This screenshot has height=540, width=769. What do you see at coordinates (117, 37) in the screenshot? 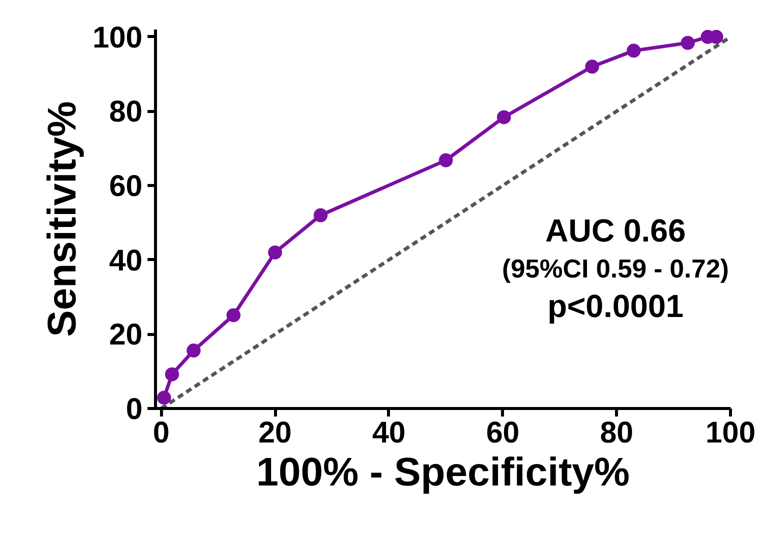
I see `y-tick-label: 100` at bounding box center [117, 37].